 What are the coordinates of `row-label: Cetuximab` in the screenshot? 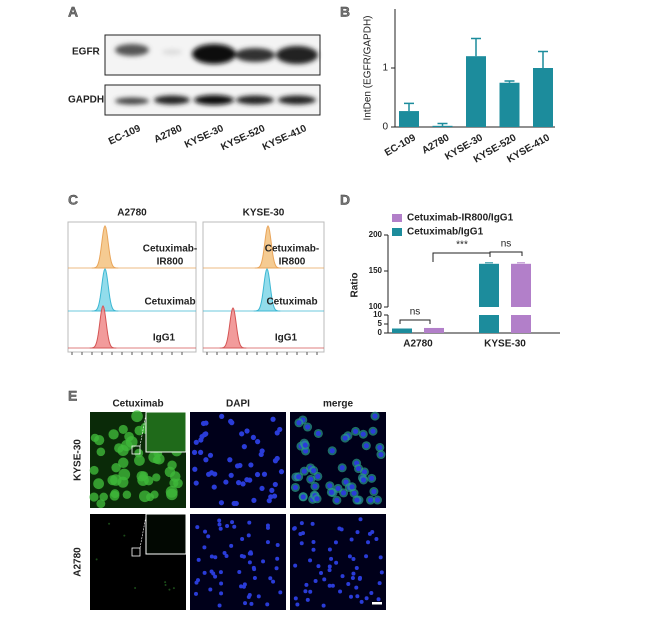 It's located at (169, 302).